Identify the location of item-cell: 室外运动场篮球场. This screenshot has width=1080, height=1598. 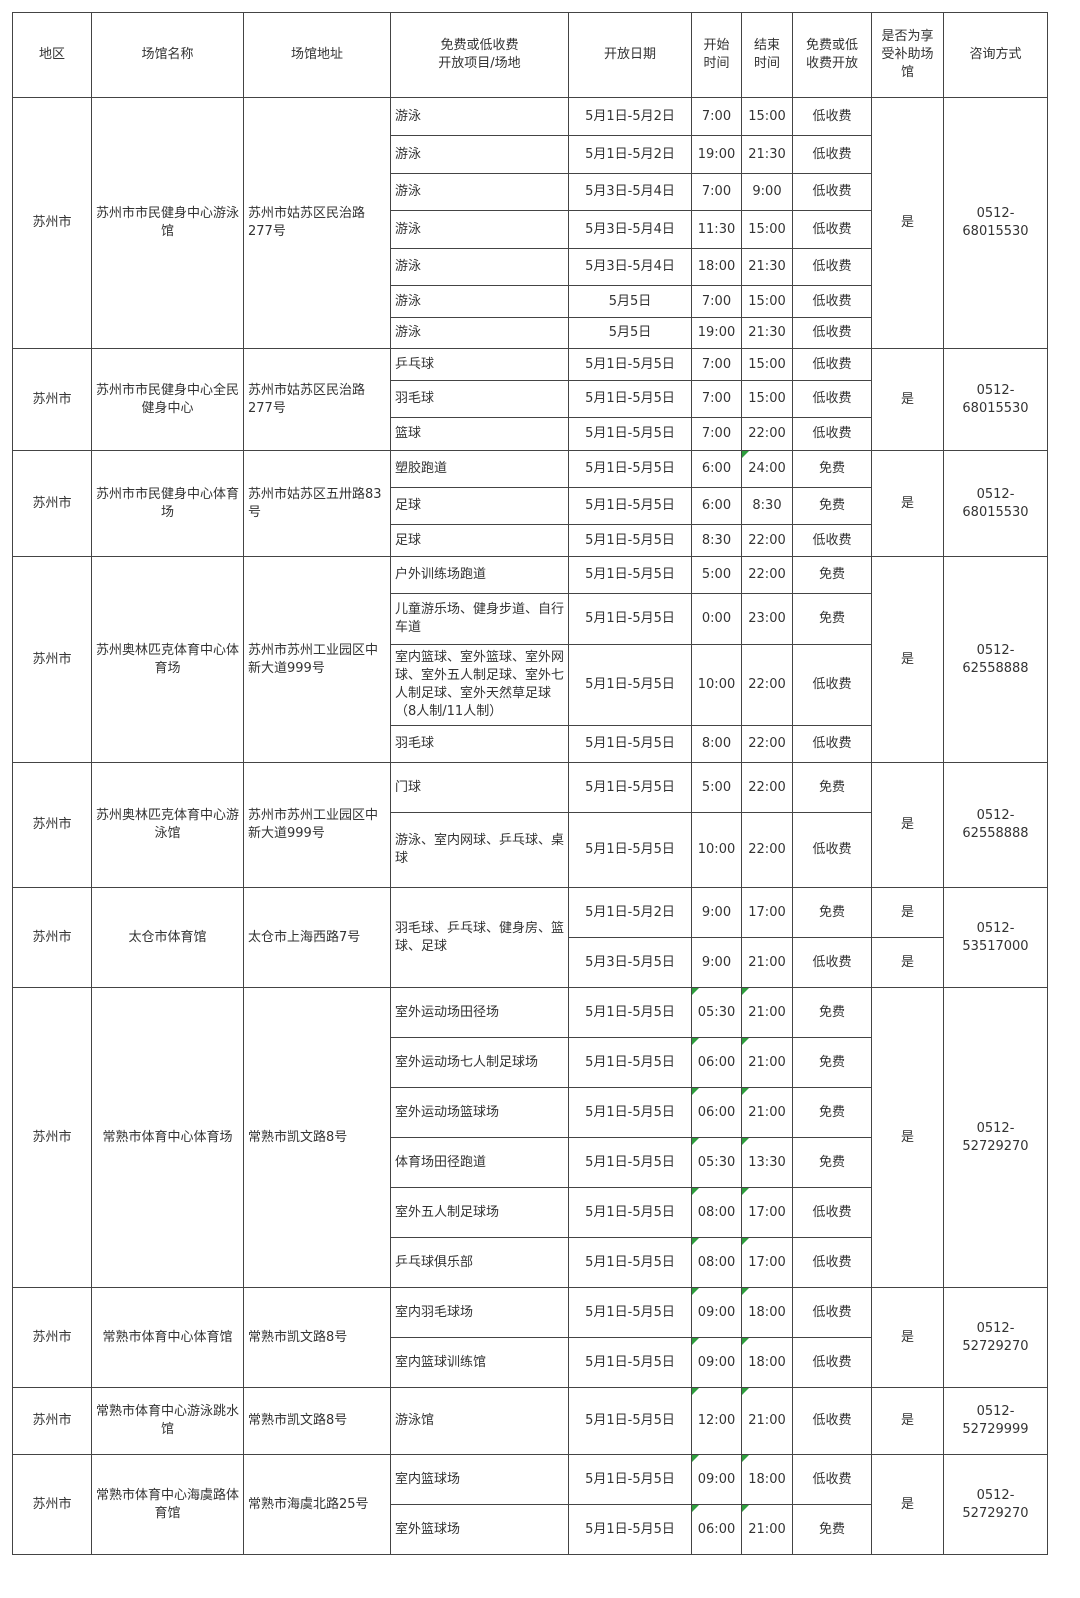
(479, 1112).